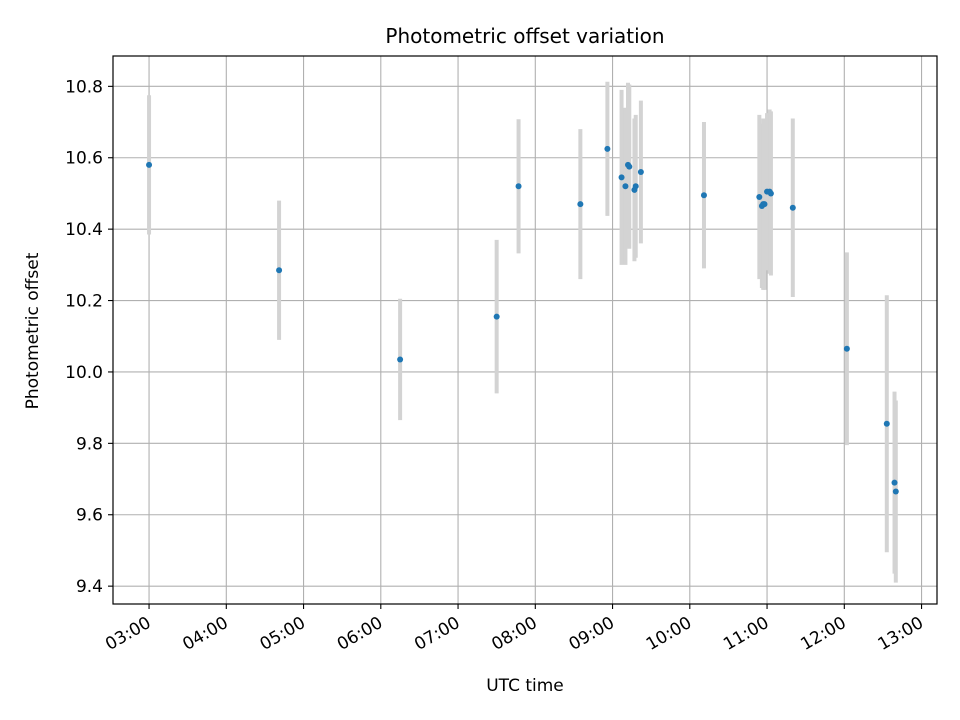  What do you see at coordinates (283, 634) in the screenshot?
I see `x-tick-label: 05:00` at bounding box center [283, 634].